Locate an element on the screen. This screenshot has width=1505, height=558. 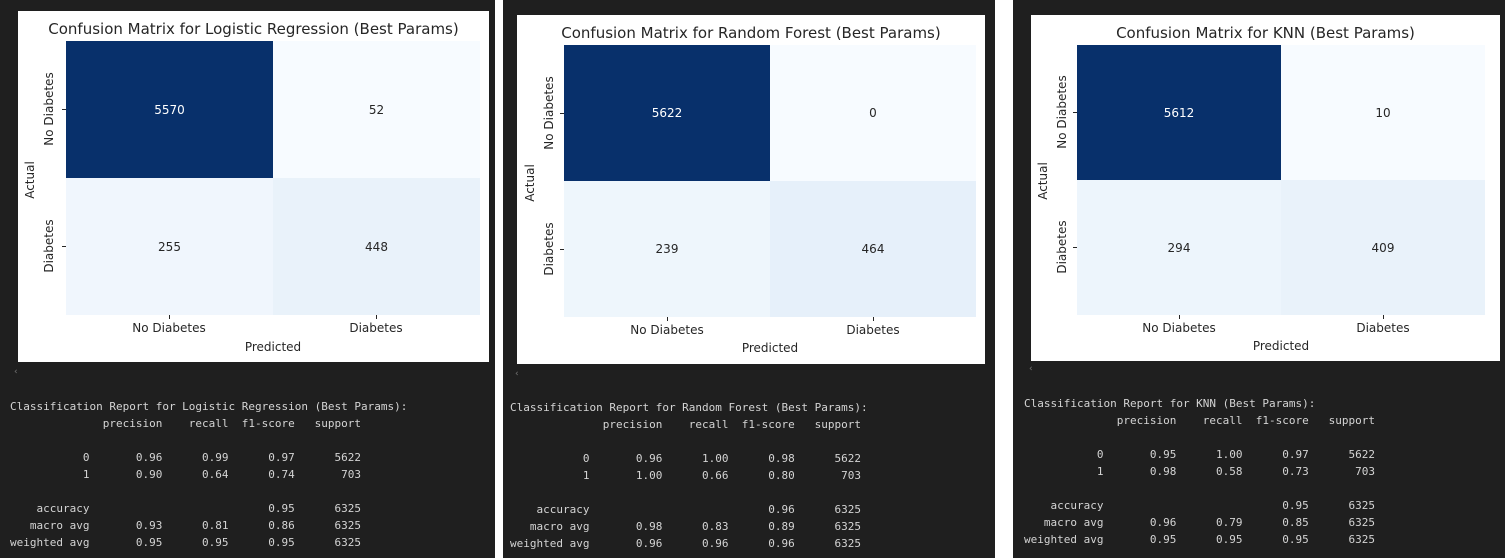
matrix-cell-1-1: 409 is located at coordinates (1383, 247).